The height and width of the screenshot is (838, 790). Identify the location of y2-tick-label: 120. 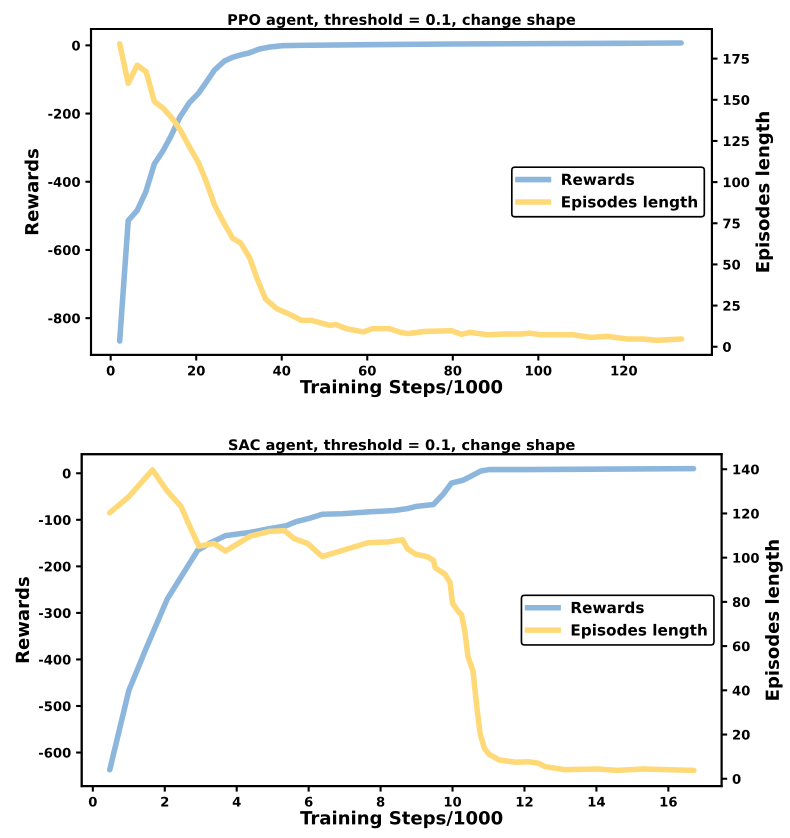
(746, 513).